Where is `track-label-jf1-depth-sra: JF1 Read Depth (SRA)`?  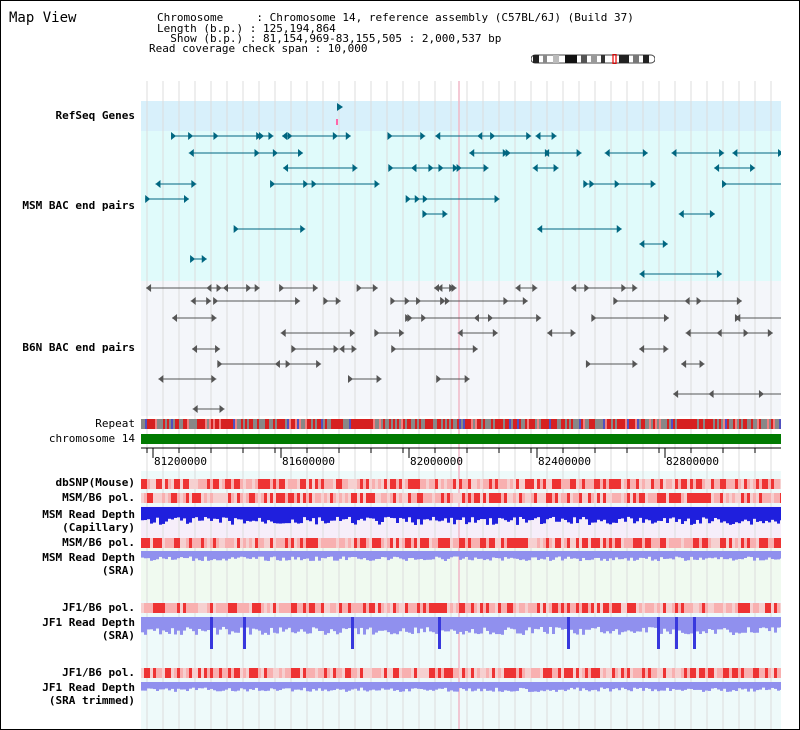 track-label-jf1-depth-sra: JF1 Read Depth (SRA) is located at coordinates (88, 629).